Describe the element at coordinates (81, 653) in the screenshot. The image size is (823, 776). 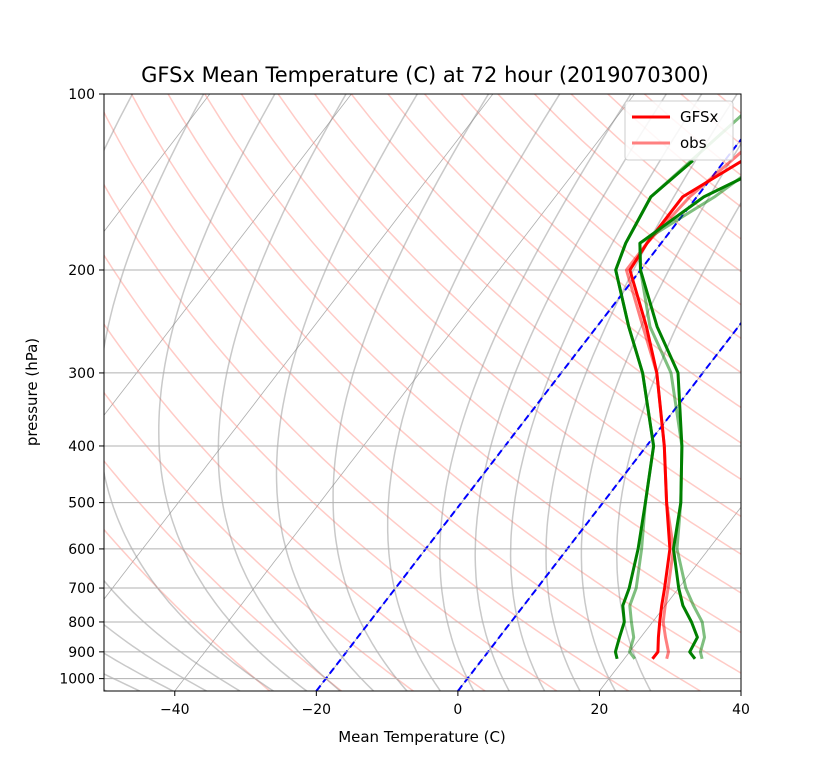
I see `y-tick-label: 900` at that location.